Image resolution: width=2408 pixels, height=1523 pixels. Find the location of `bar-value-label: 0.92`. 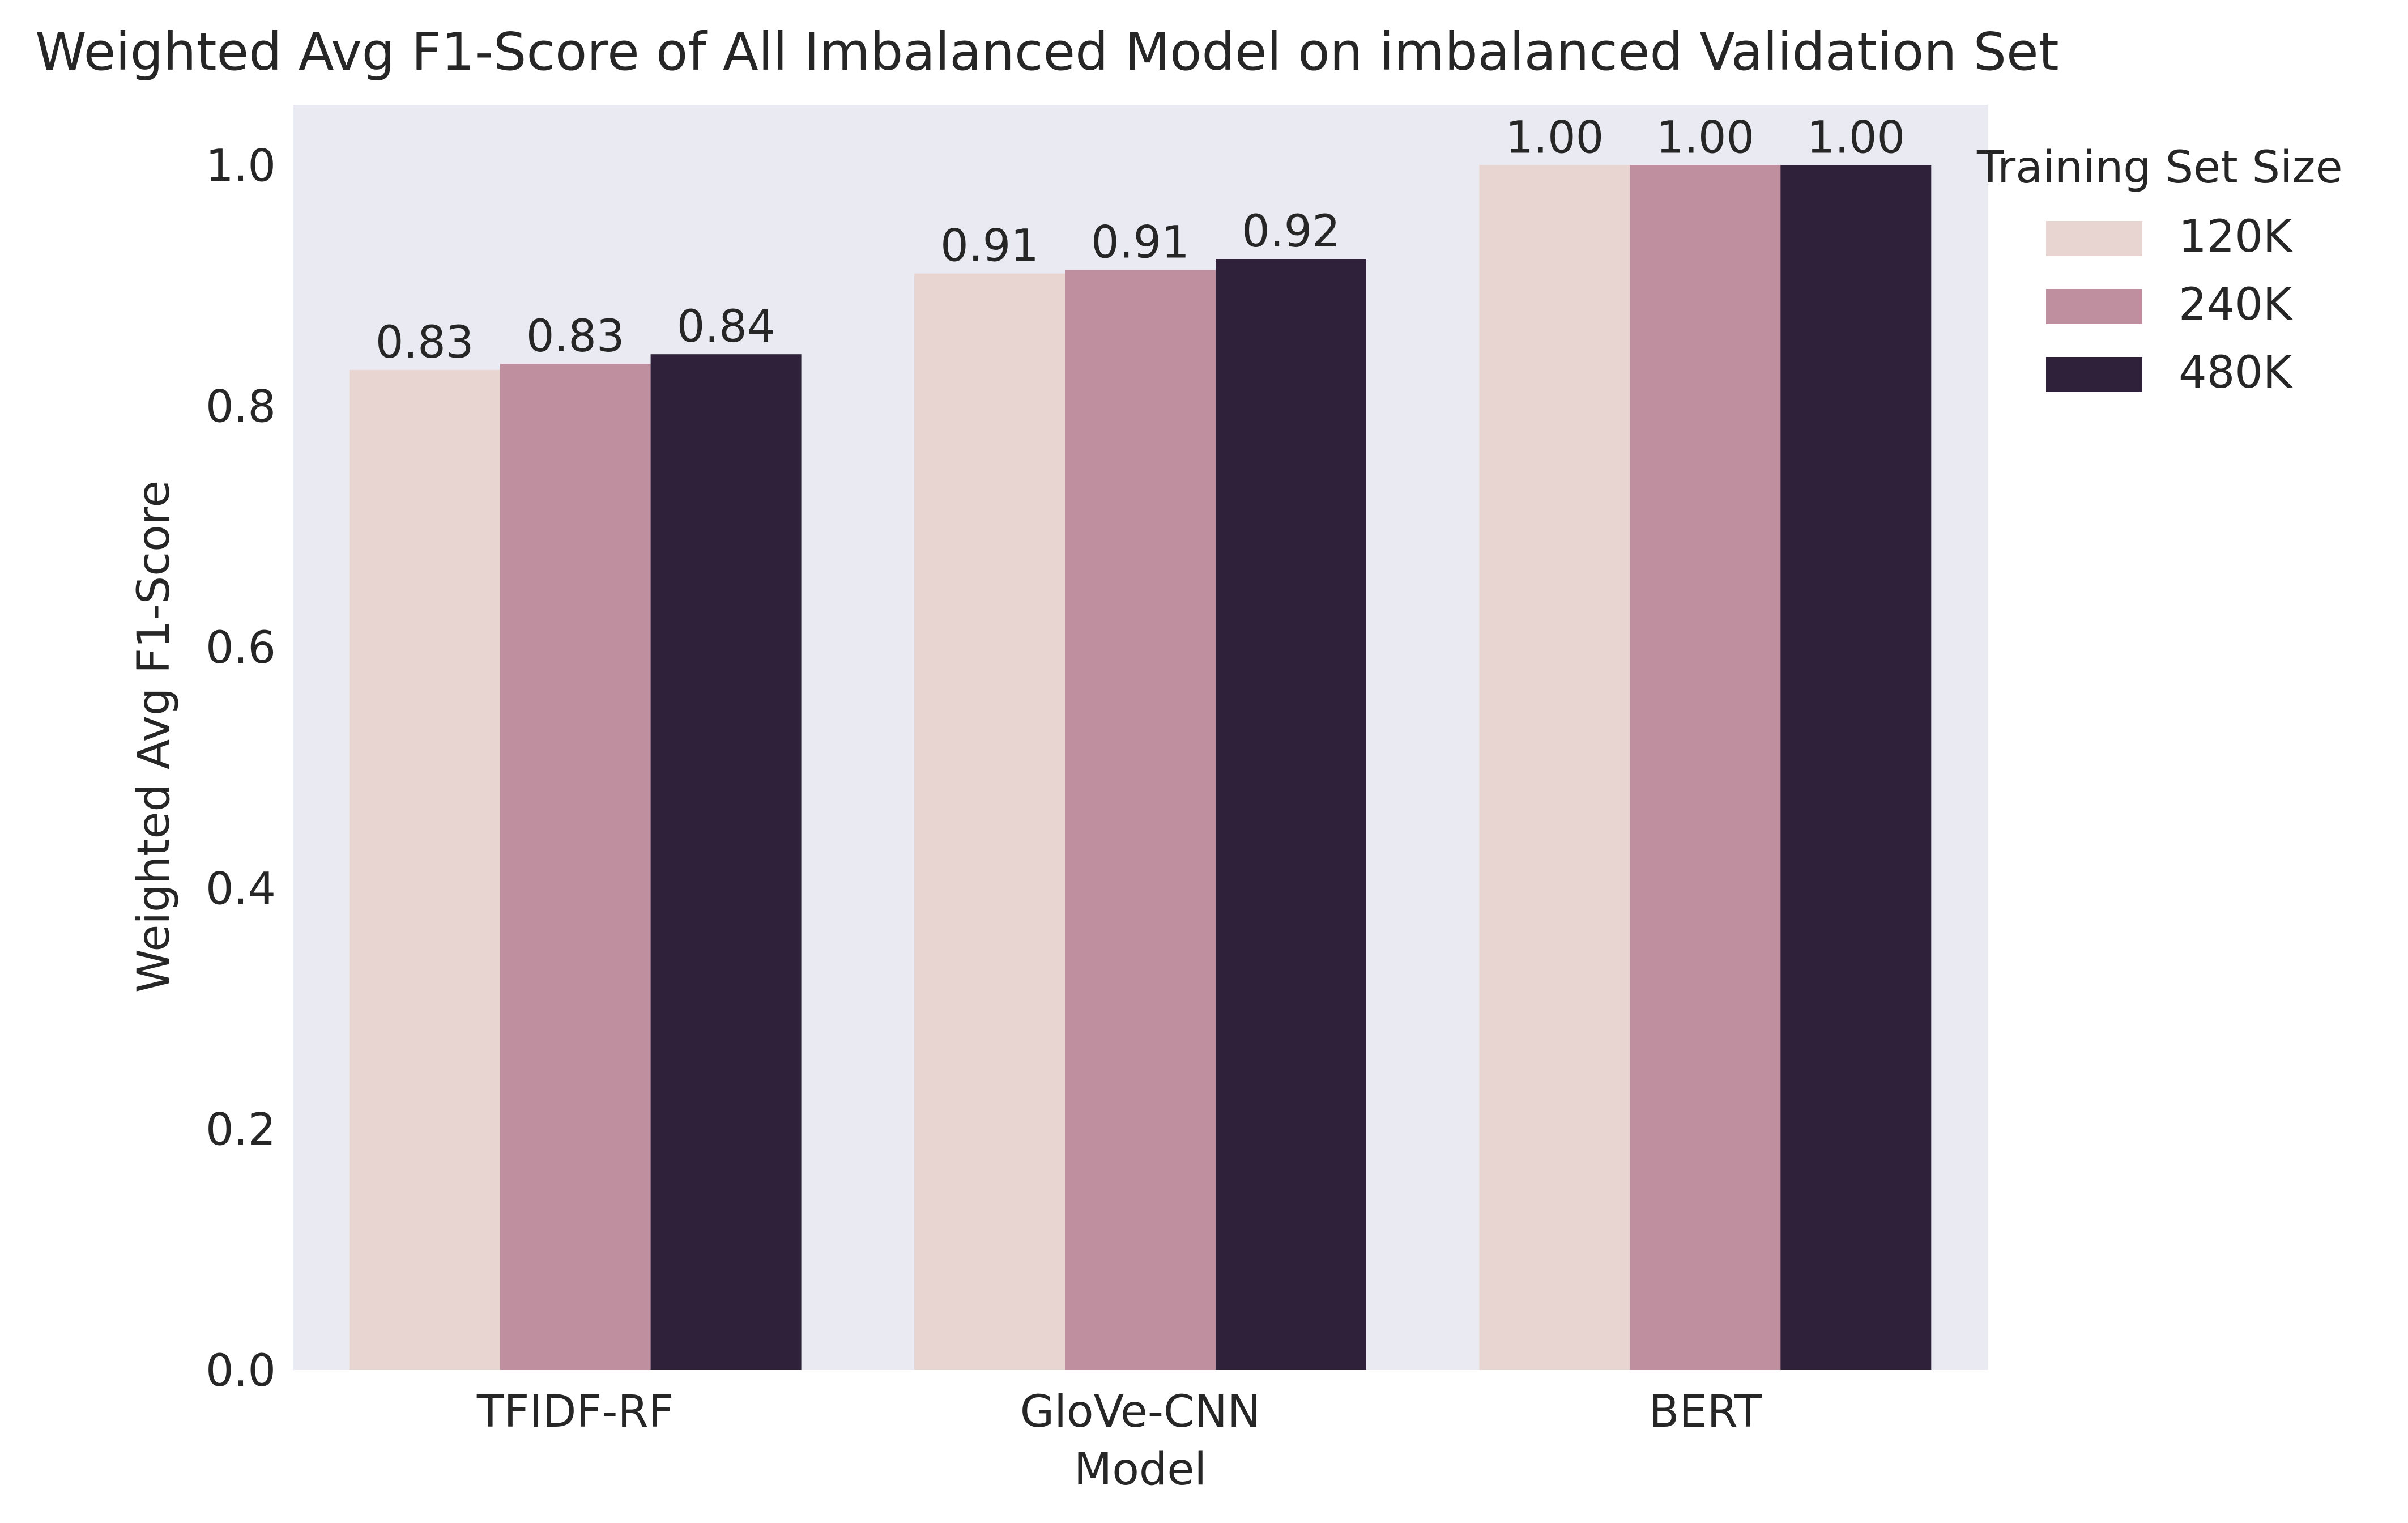

bar-value-label: 0.92 is located at coordinates (1291, 231).